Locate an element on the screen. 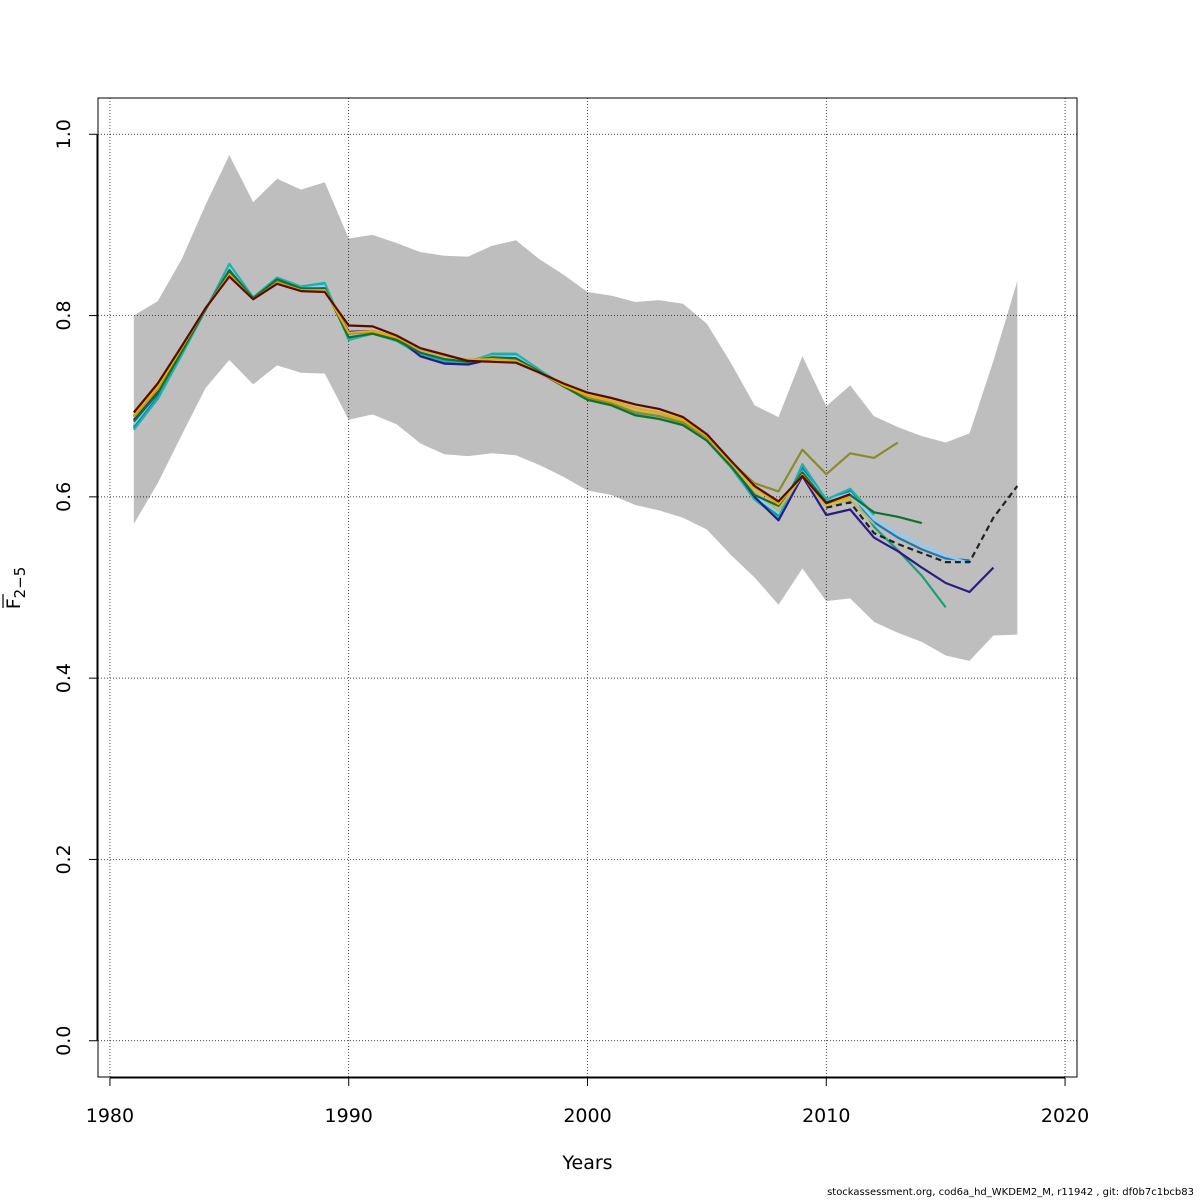 The height and width of the screenshot is (1200, 1200). y-tick-label: 1.0 is located at coordinates (64, 134).